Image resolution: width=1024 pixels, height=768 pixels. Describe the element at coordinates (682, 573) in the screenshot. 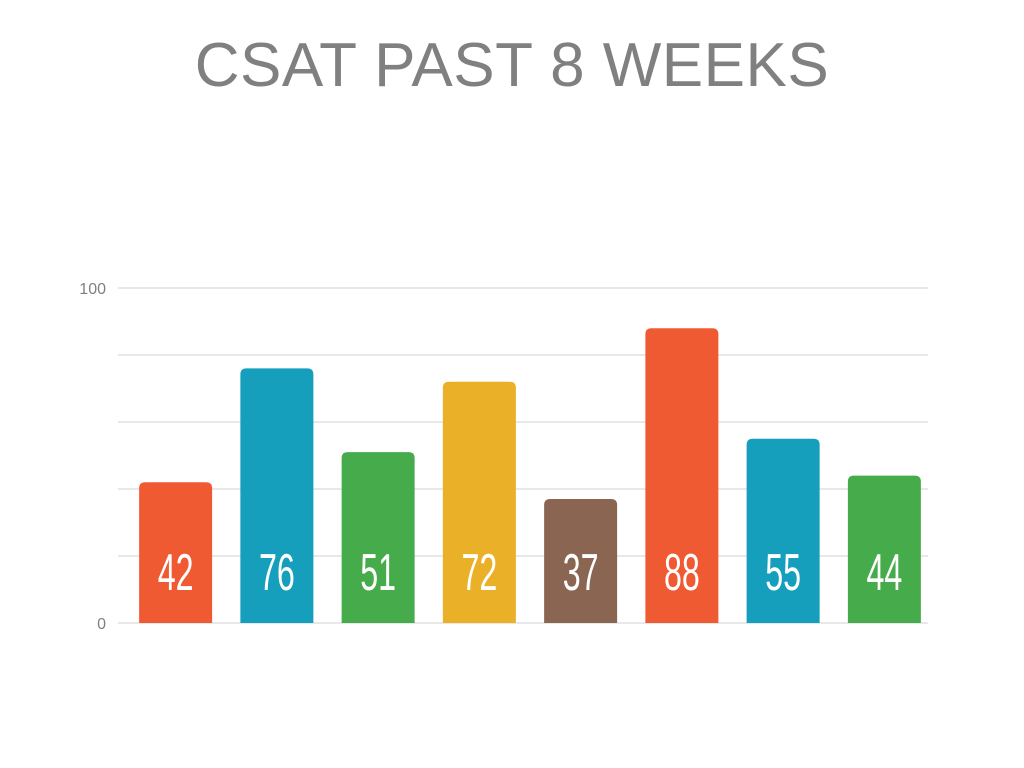

I see `bar-value-label: 88` at that location.